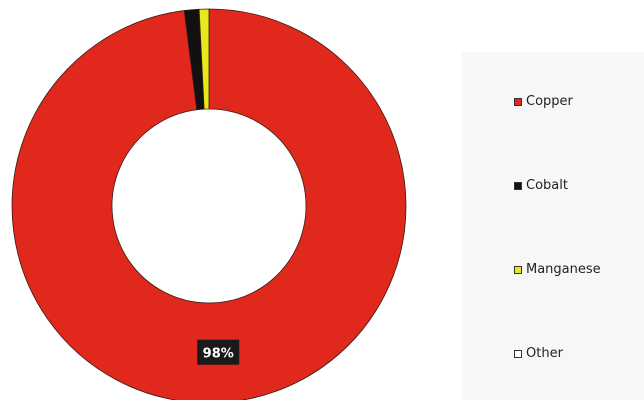 Image resolution: width=644 pixels, height=400 pixels. I want to click on legend-entry-other: Other, so click(538, 353).